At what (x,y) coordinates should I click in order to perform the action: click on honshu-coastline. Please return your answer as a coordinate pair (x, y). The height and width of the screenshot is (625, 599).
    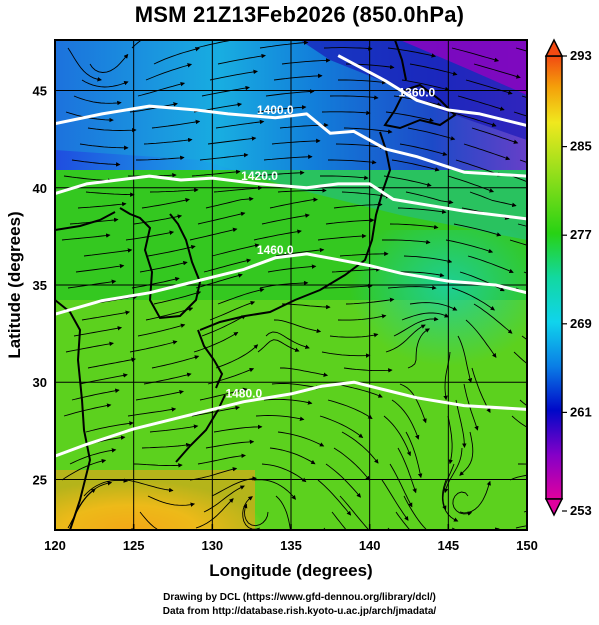
    Looking at the image, I should click on (295, 231).